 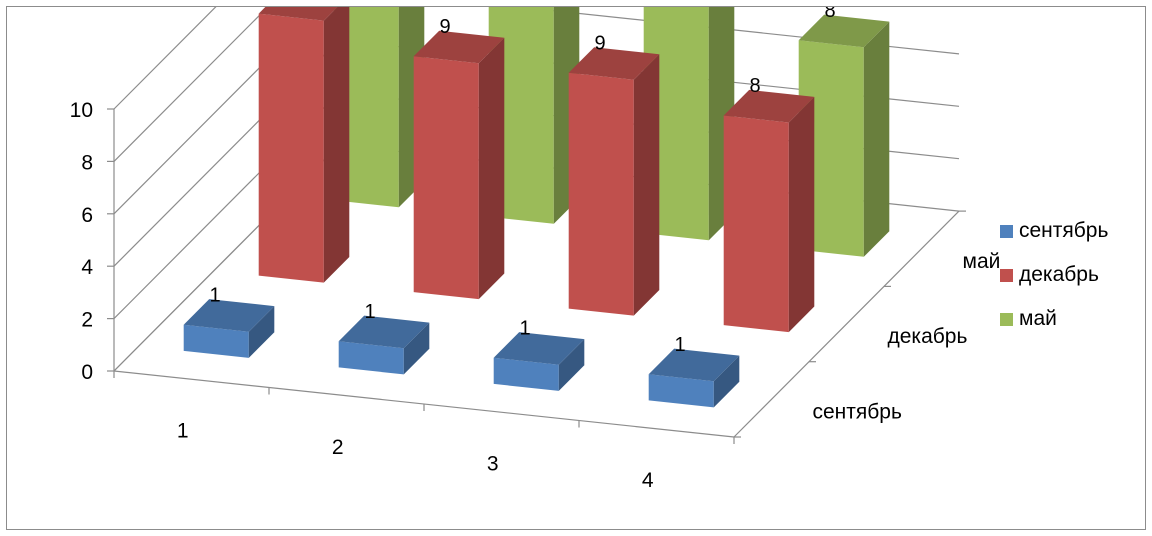 I want to click on z-tick-label: май, so click(x=982, y=261).